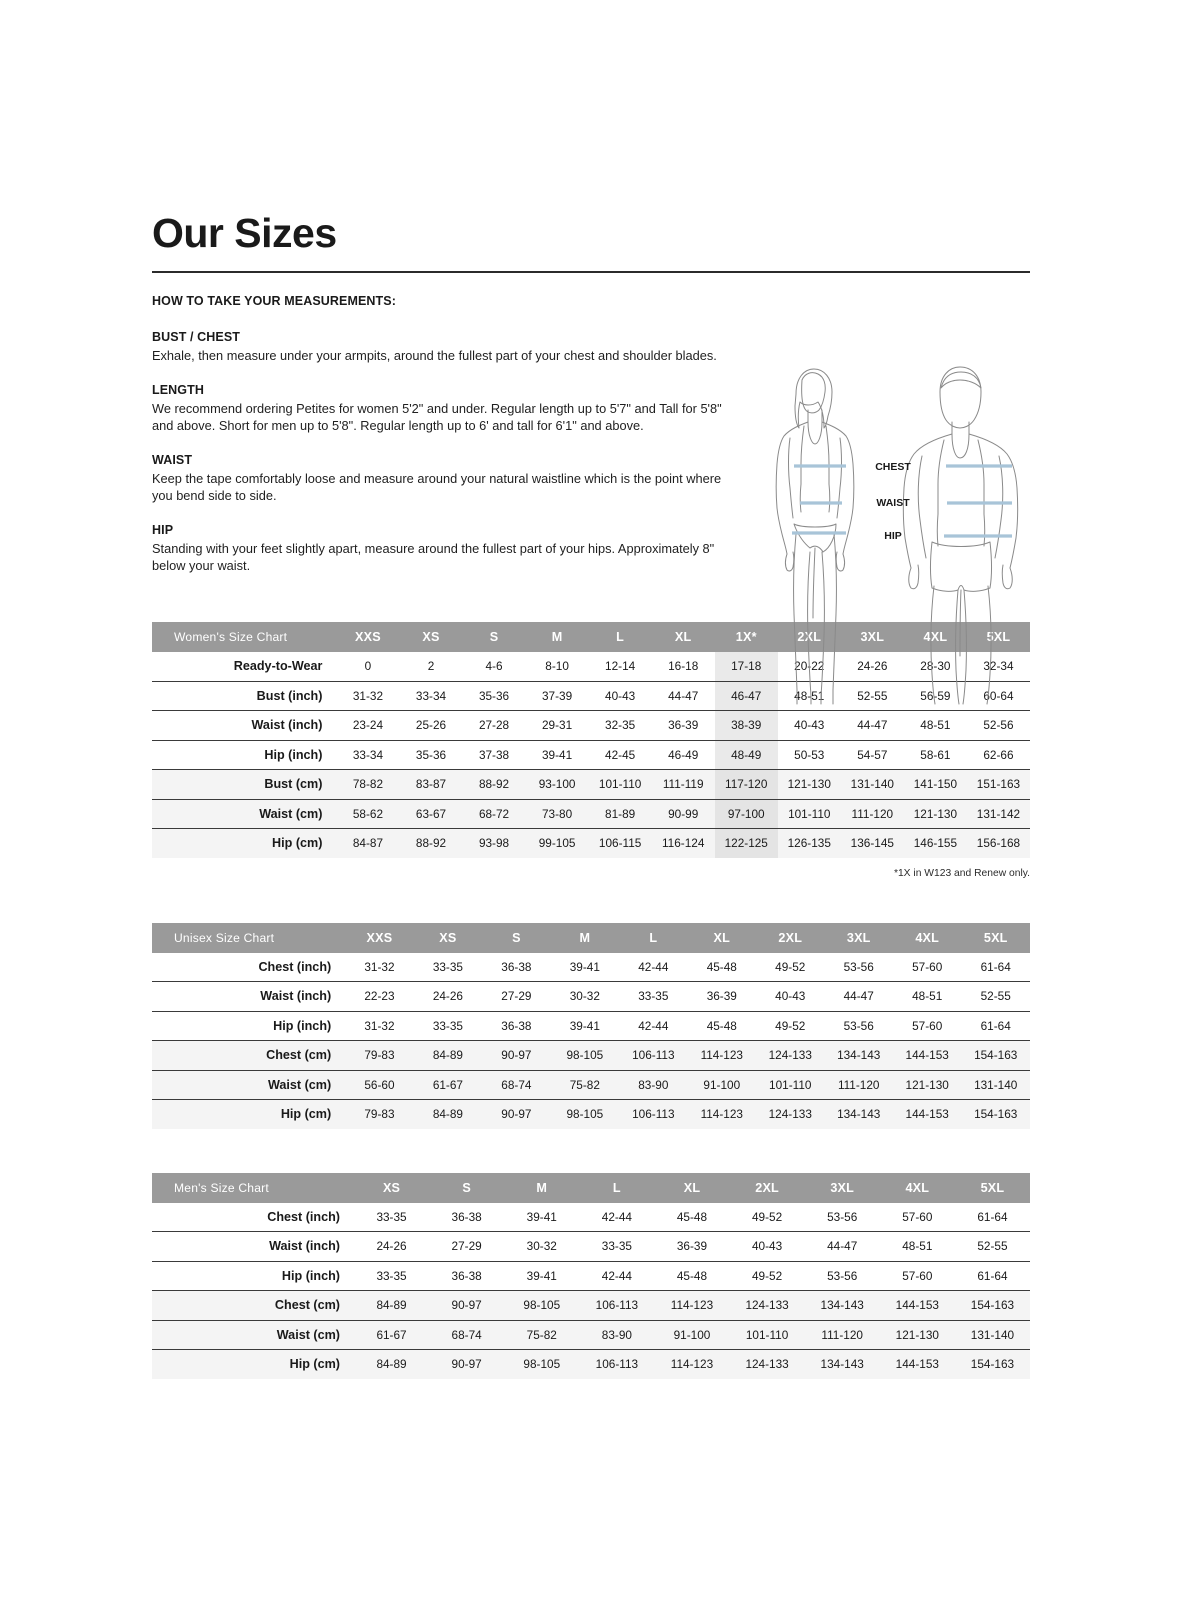 This screenshot has height=1600, width=1200. What do you see at coordinates (683, 637) in the screenshot?
I see `womens-column-header: XL` at bounding box center [683, 637].